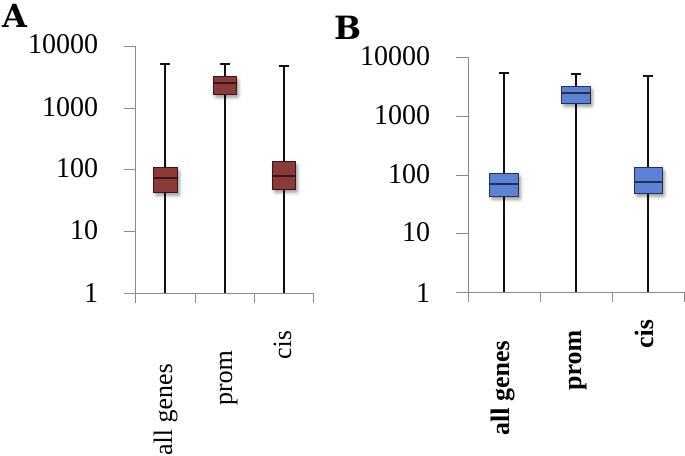  I want to click on x-category-label: all genes, so click(500, 387).